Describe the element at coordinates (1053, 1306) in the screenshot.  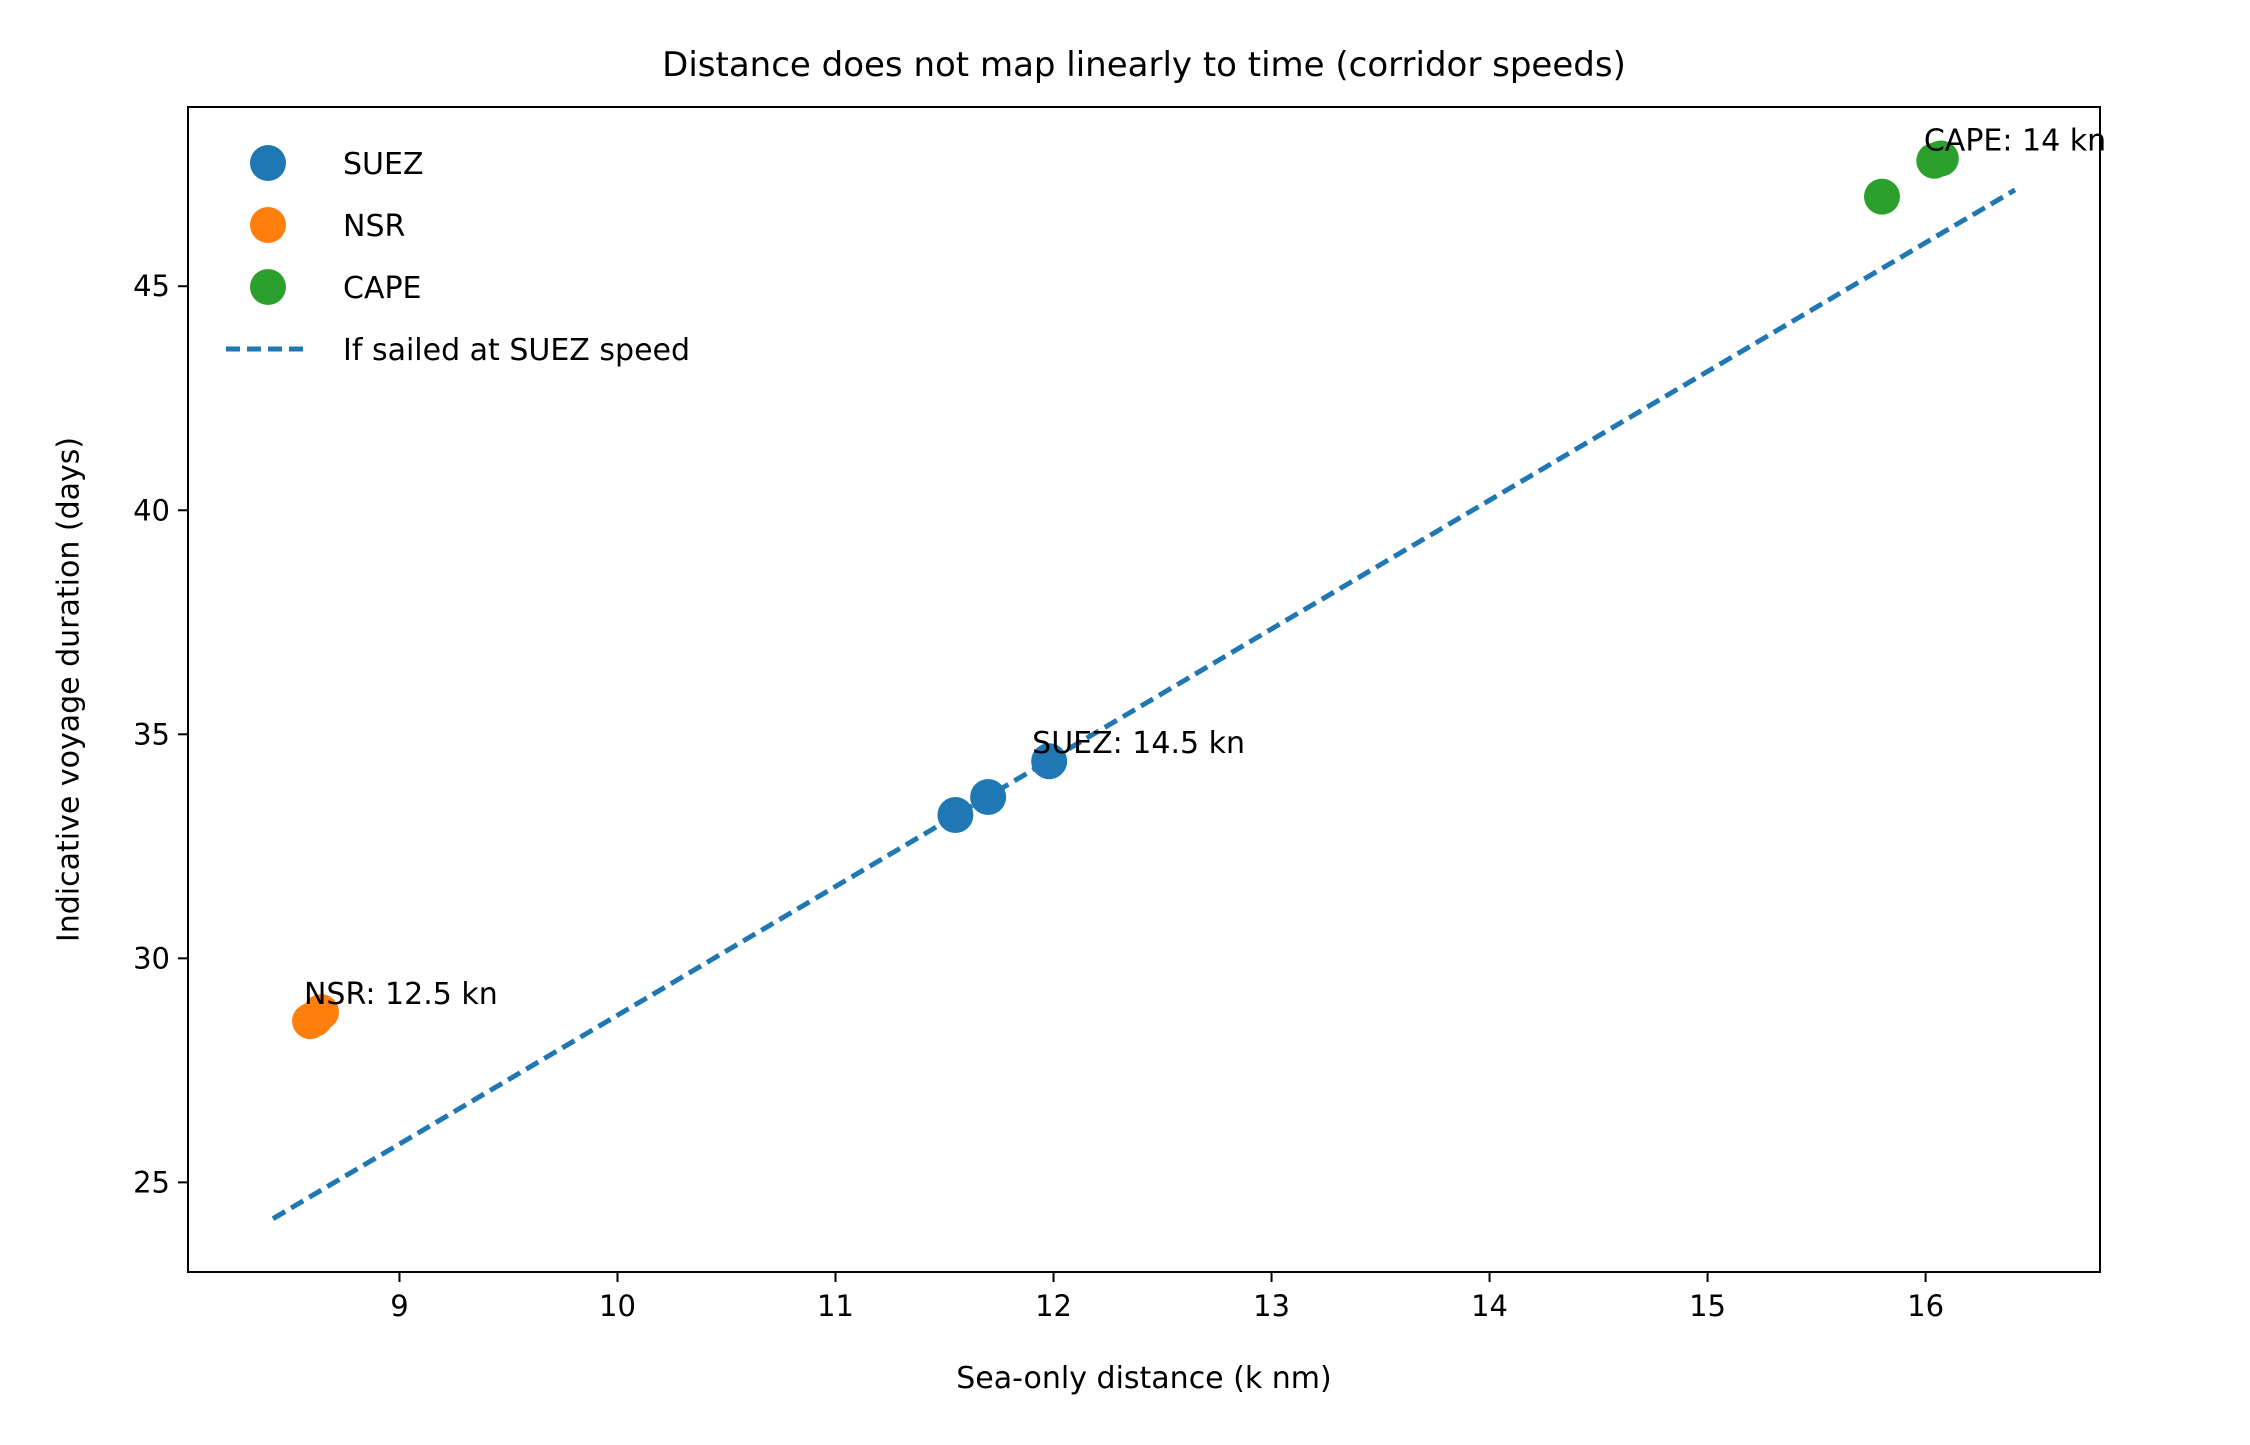
I see `x-tick-label: 12` at that location.